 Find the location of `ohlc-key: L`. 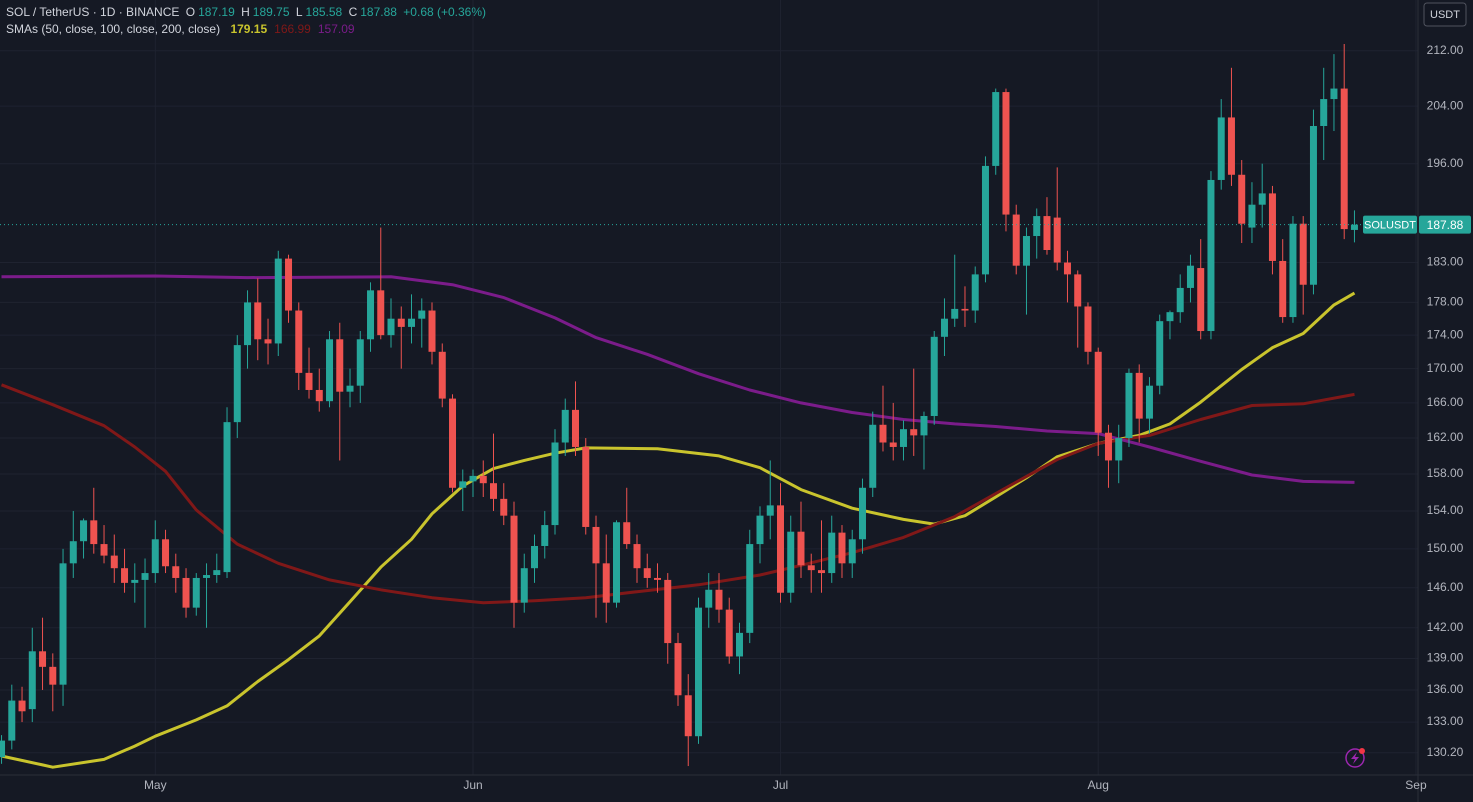

ohlc-key: L is located at coordinates (299, 12).